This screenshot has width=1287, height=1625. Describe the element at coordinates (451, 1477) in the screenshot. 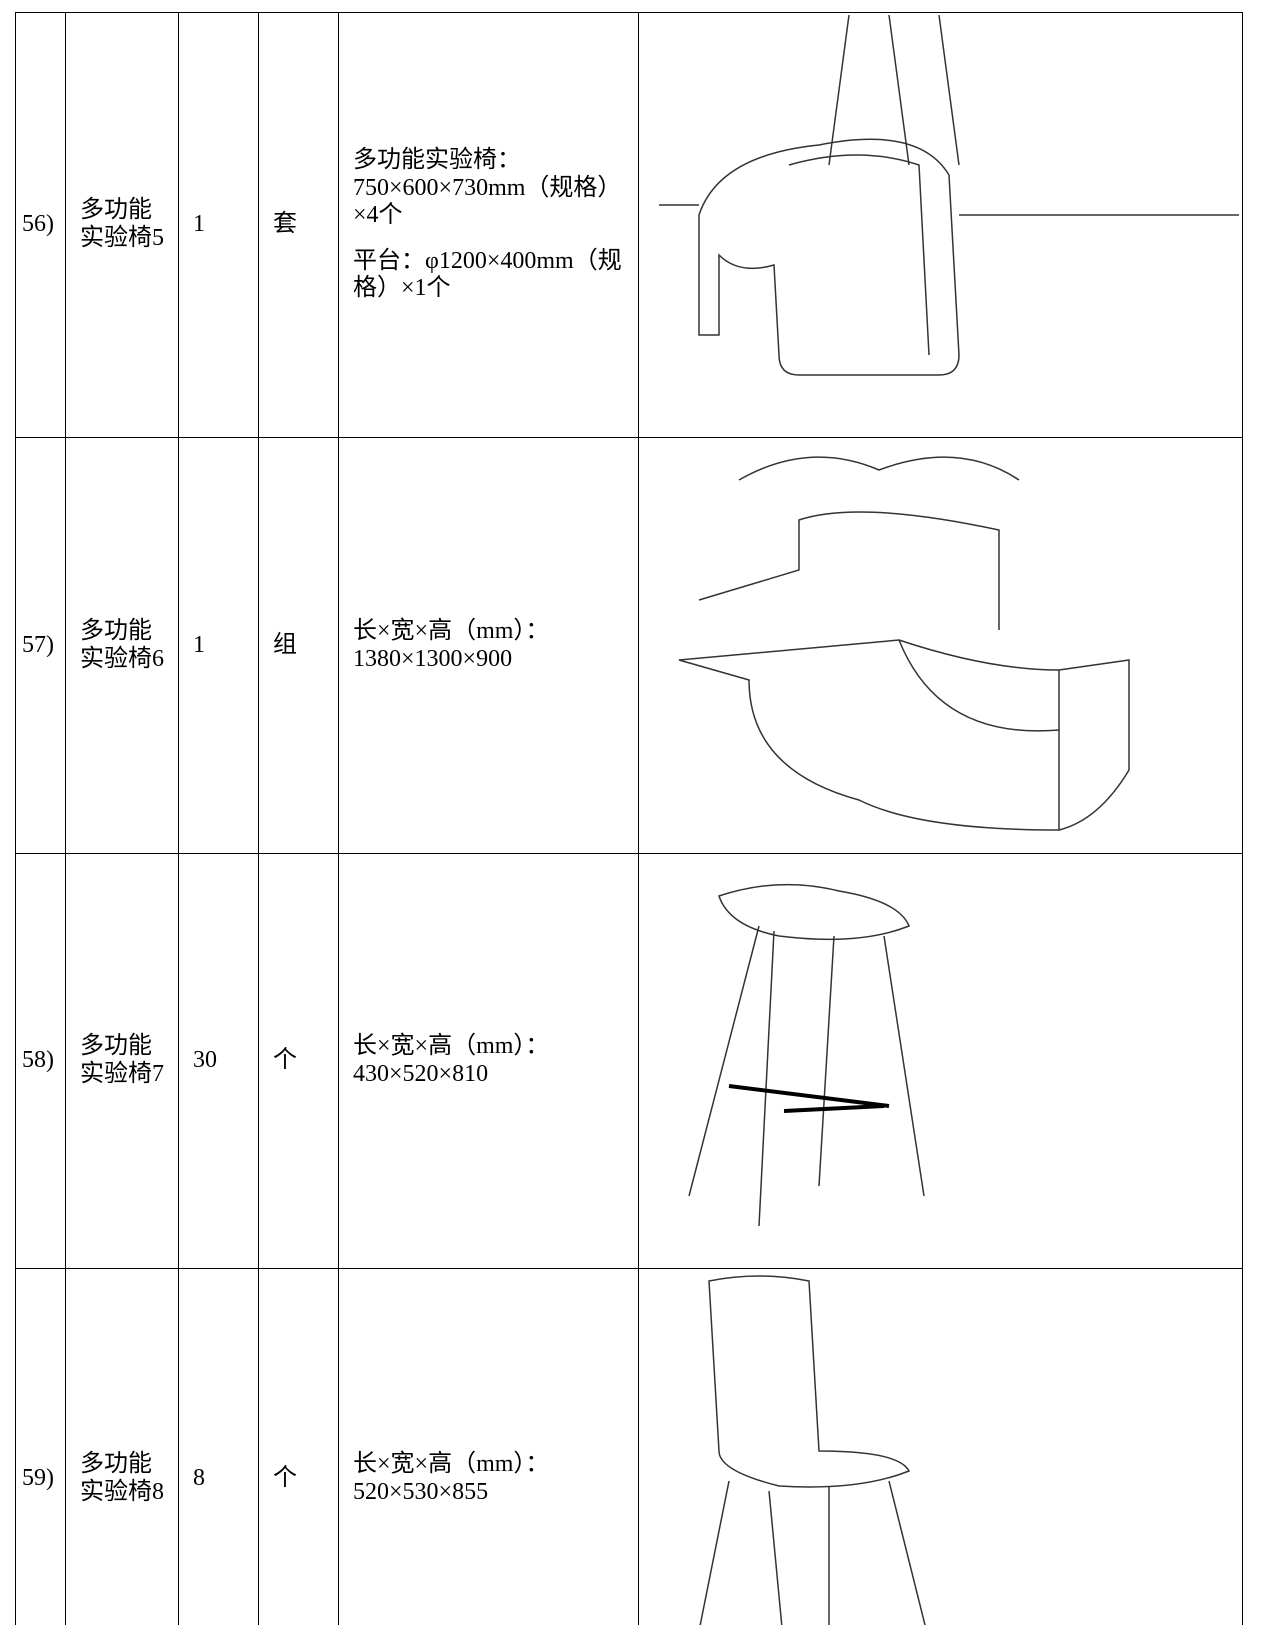

I see `spec-line: 长×宽×高（mm）：520×530×855` at that location.